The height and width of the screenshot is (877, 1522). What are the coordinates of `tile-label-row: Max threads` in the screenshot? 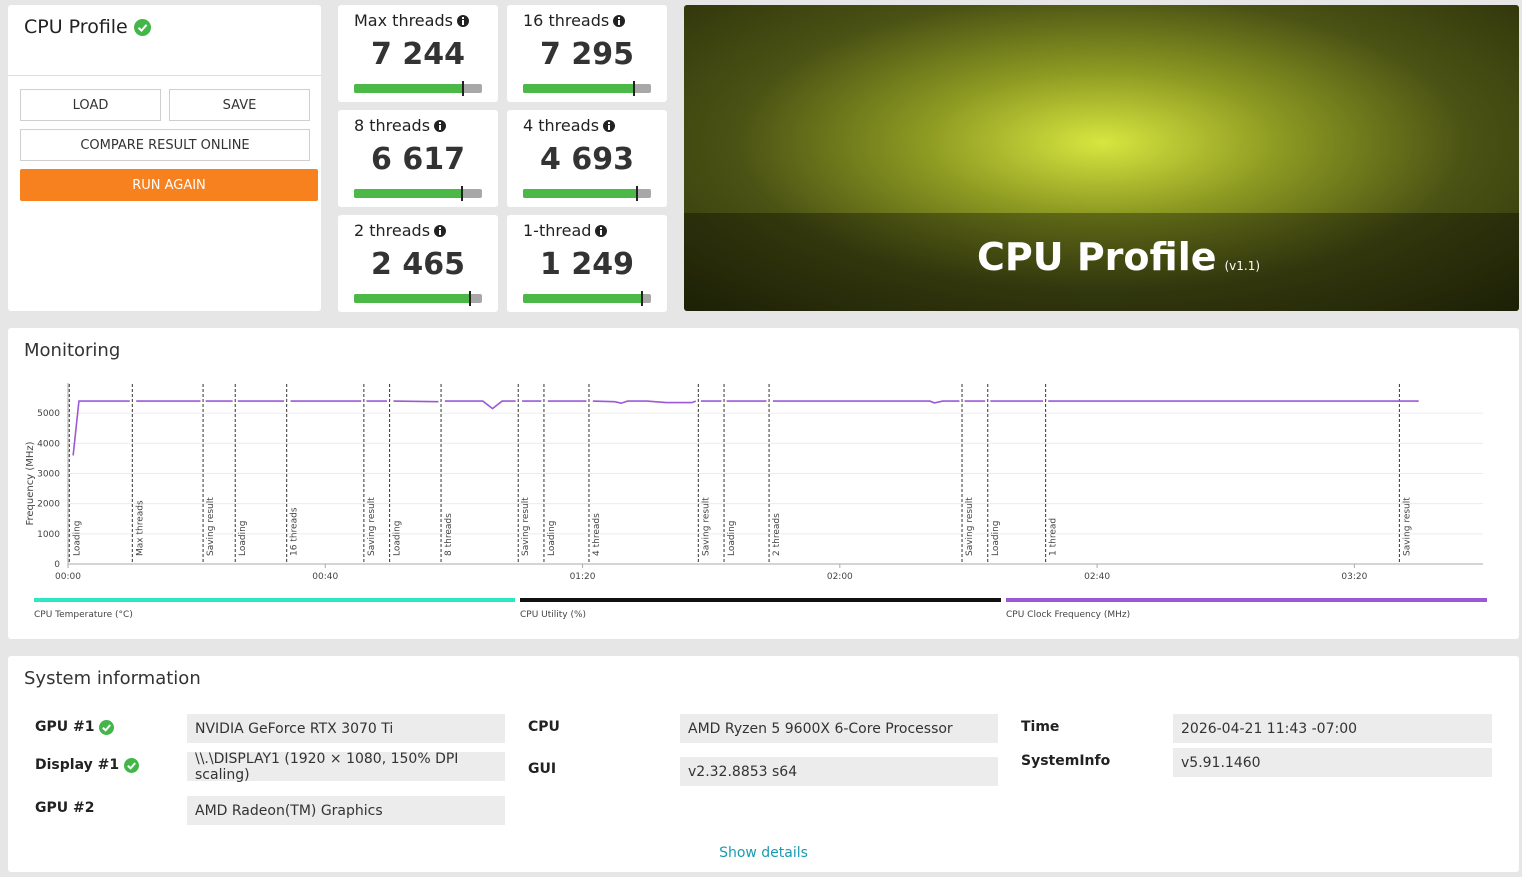 It's located at (411, 20).